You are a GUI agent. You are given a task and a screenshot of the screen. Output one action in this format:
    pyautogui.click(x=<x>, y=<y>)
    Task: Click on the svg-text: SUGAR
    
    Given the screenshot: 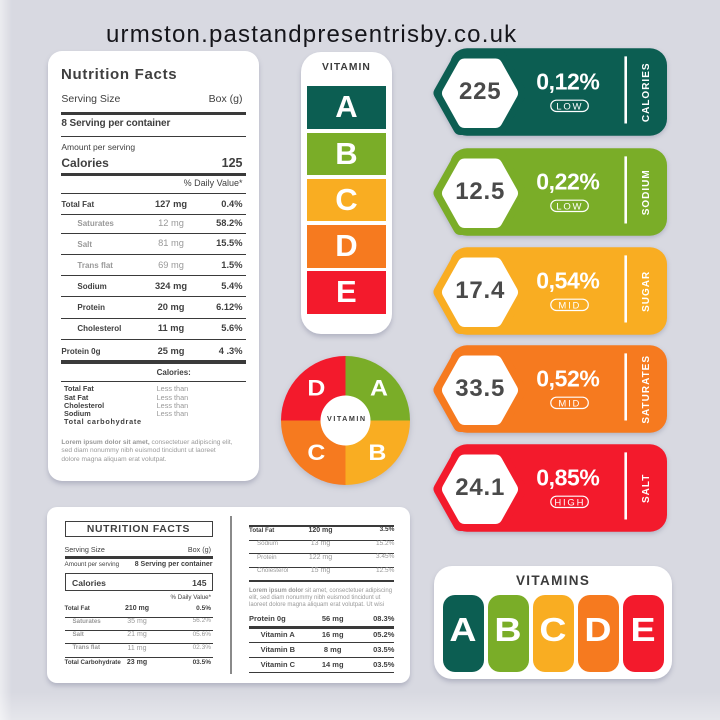 What is the action you would take?
    pyautogui.click(x=646, y=290)
    